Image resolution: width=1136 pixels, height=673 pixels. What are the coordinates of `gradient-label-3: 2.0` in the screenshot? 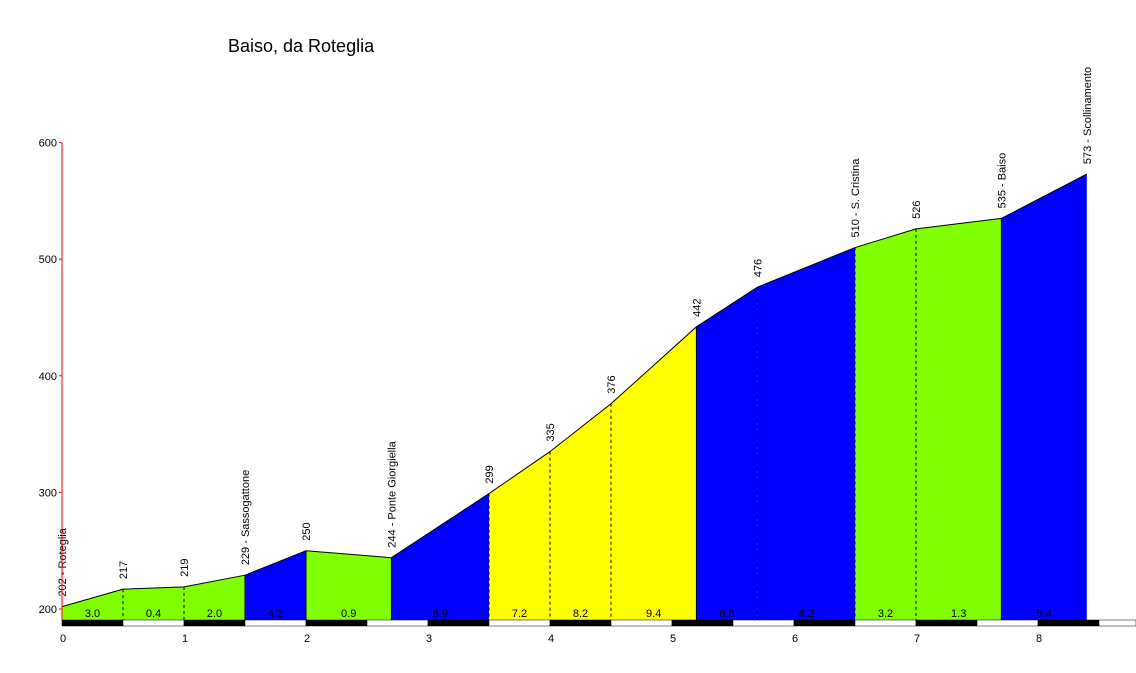 It's located at (214, 614).